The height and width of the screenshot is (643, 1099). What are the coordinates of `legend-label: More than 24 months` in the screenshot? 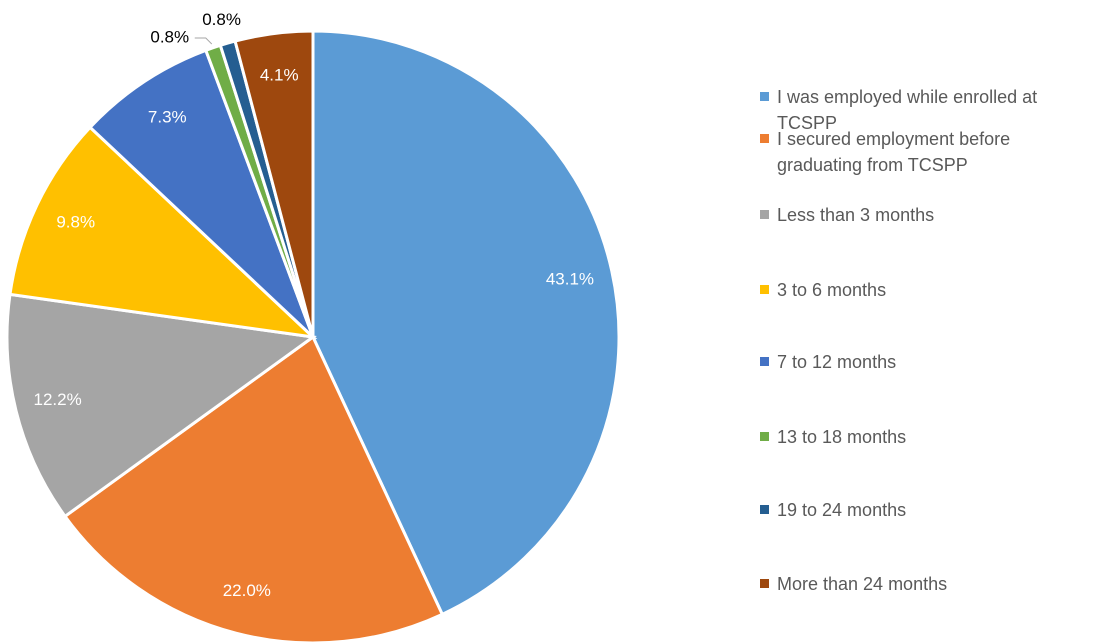 It's located at (862, 584).